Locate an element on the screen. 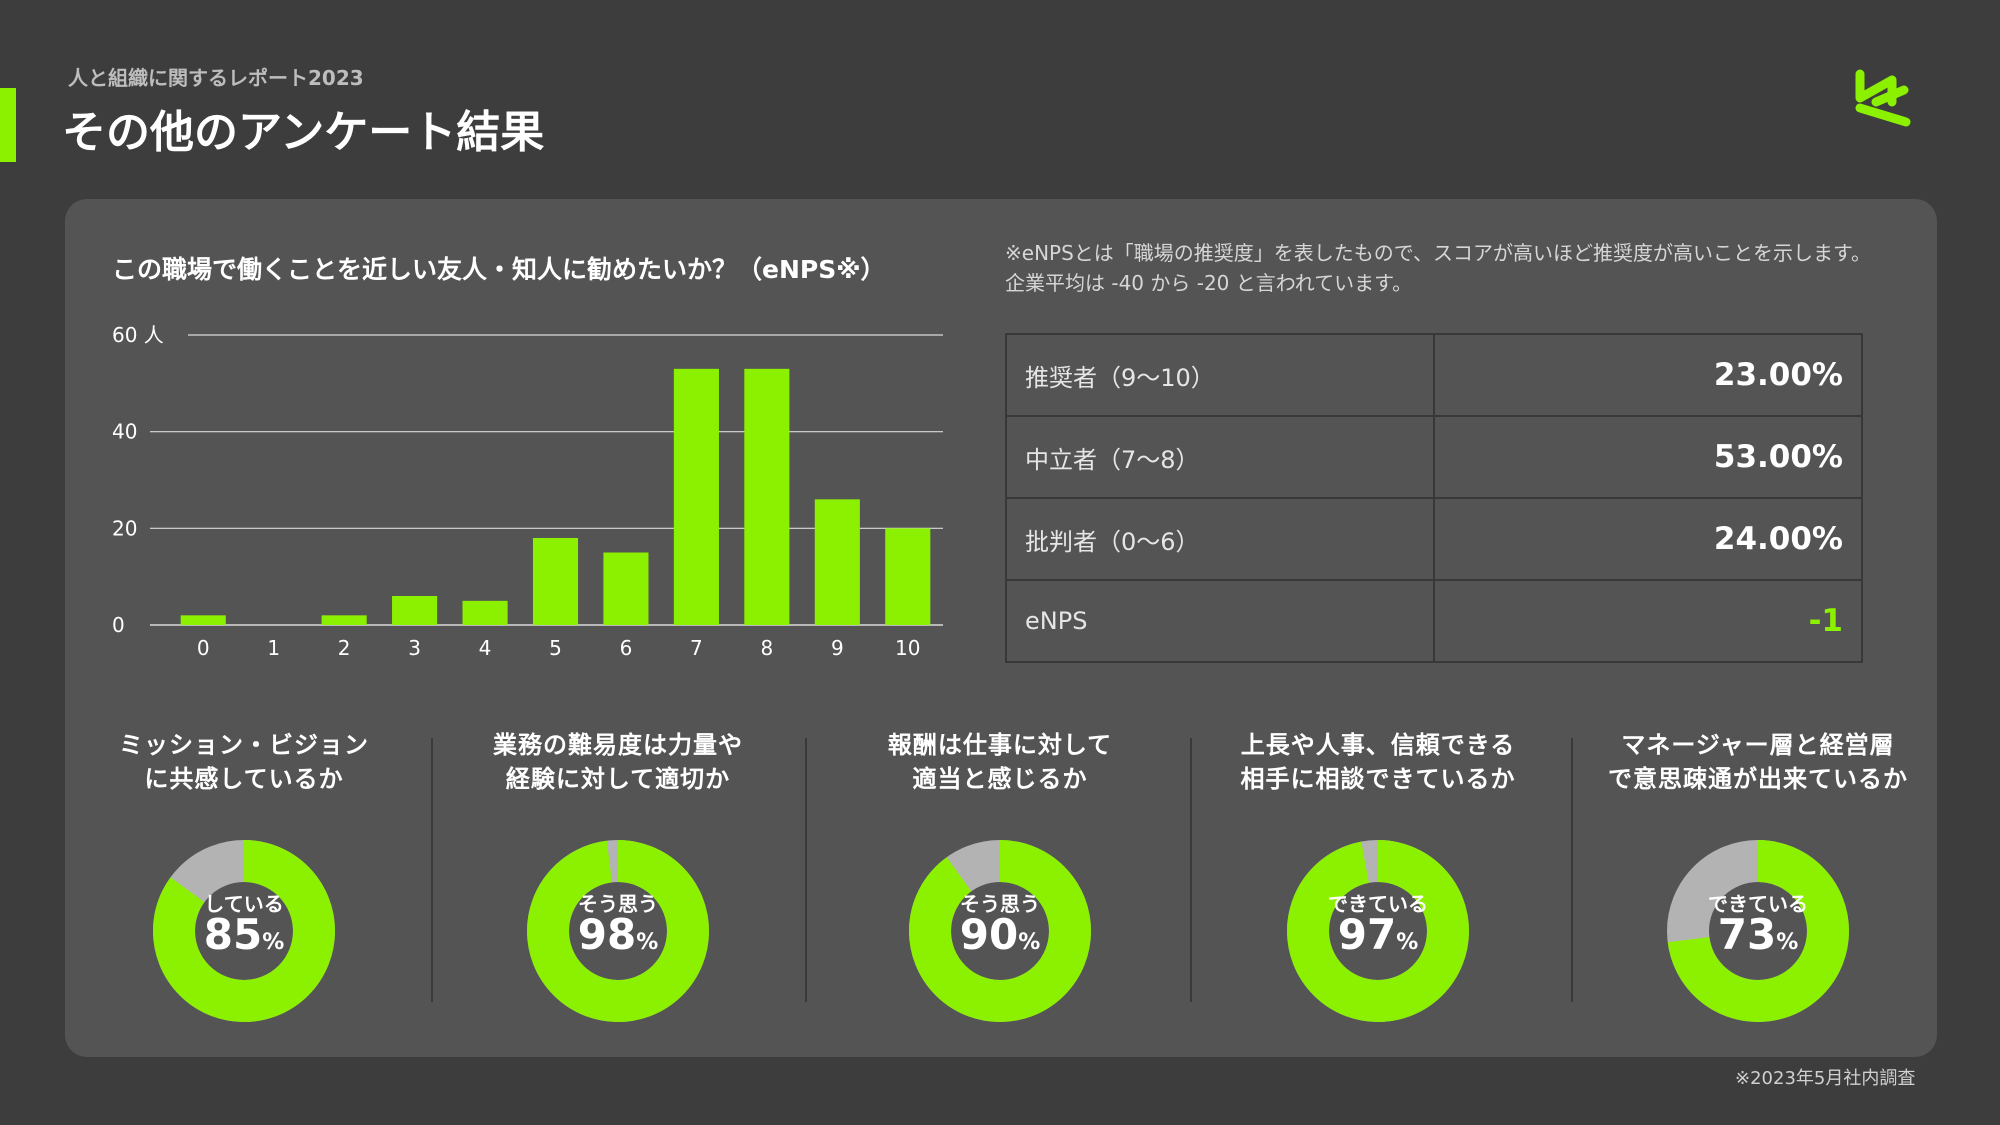 This screenshot has width=2000, height=1125. donut-question: マネージャー層と経営層 で意思疎通が出来ているか is located at coordinates (1758, 762).